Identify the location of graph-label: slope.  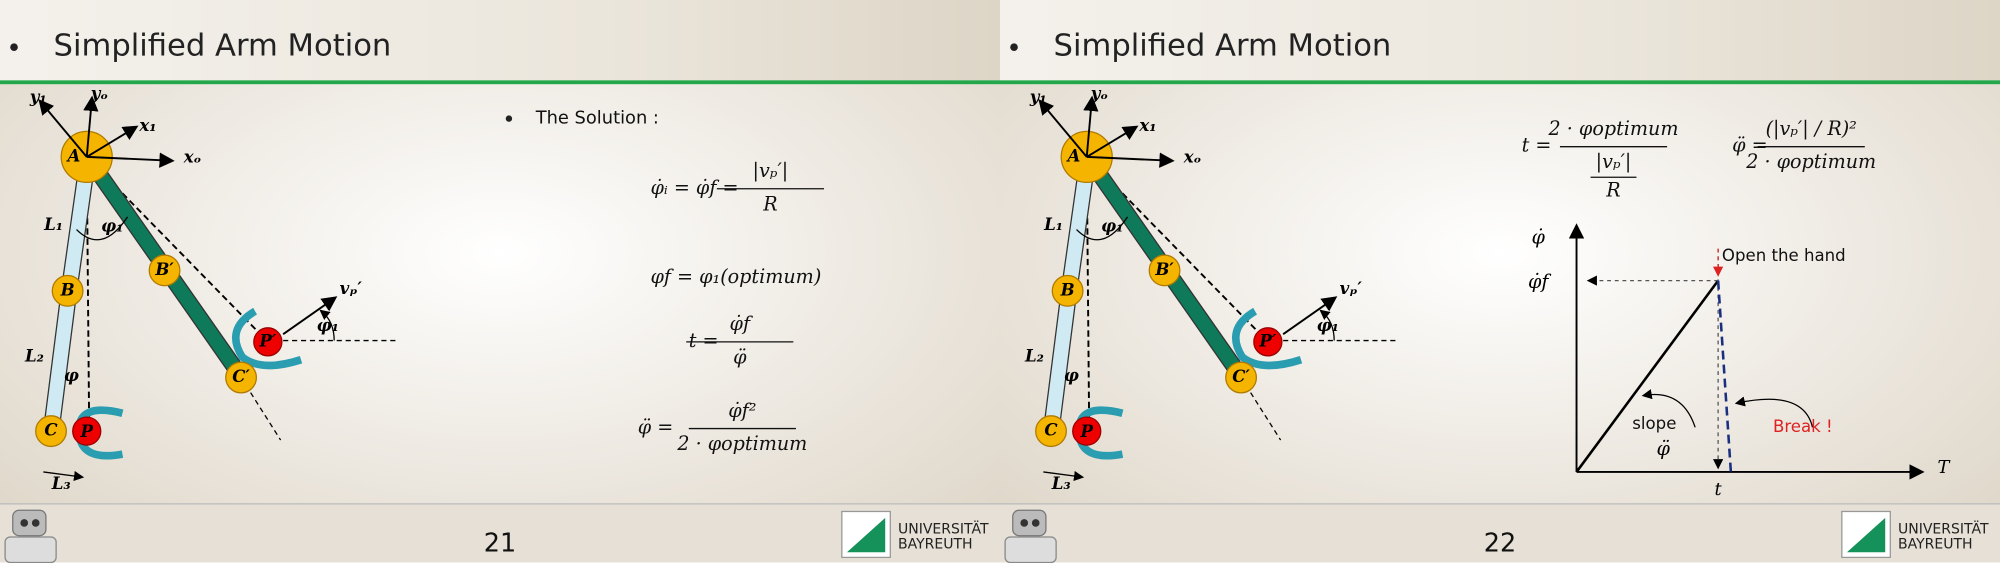
(1654, 423).